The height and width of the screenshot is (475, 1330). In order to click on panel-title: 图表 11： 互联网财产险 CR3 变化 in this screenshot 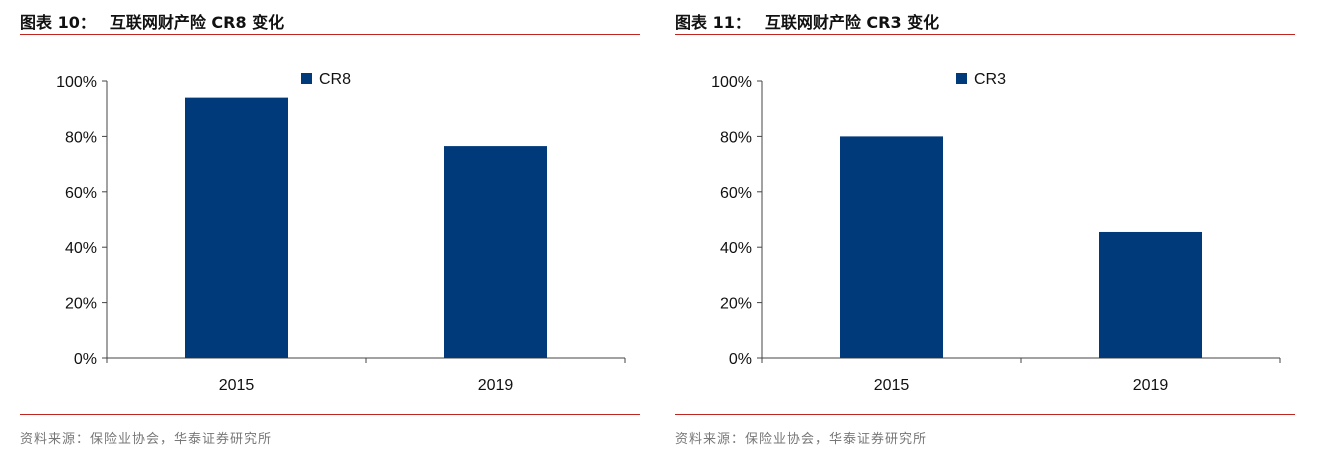, I will do `click(807, 21)`.